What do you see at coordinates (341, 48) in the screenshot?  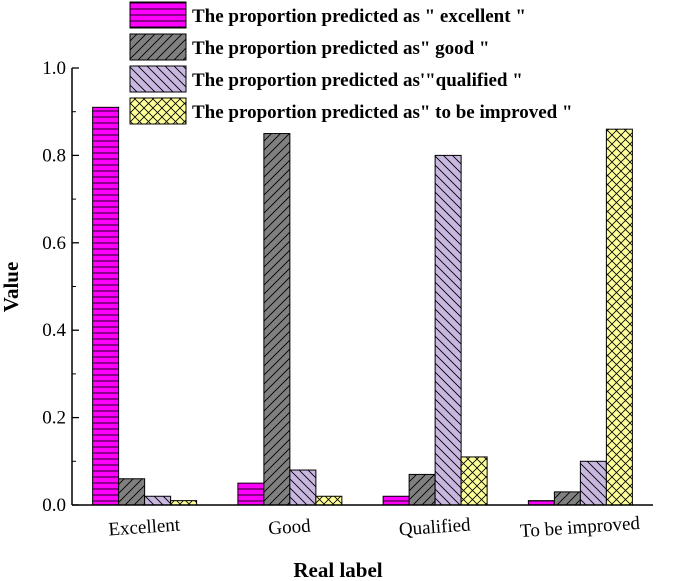 I see `legend-label: The proportion predicted as" good "` at bounding box center [341, 48].